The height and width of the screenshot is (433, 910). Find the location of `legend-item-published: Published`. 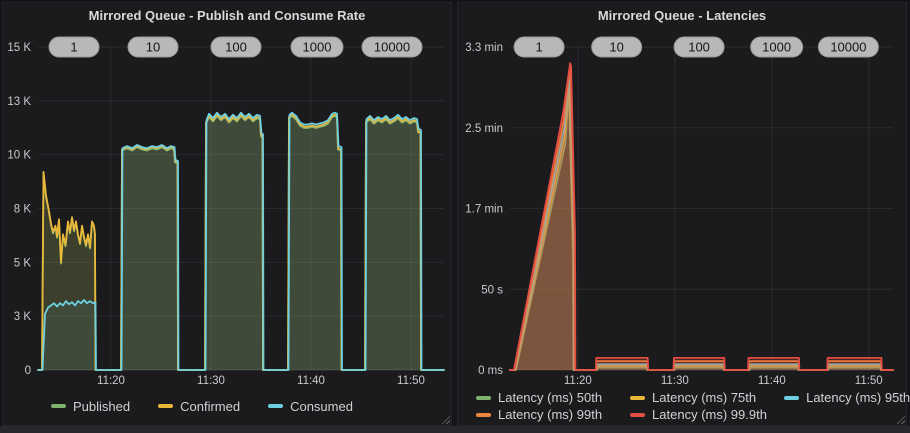

legend-item-published: Published is located at coordinates (90, 406).